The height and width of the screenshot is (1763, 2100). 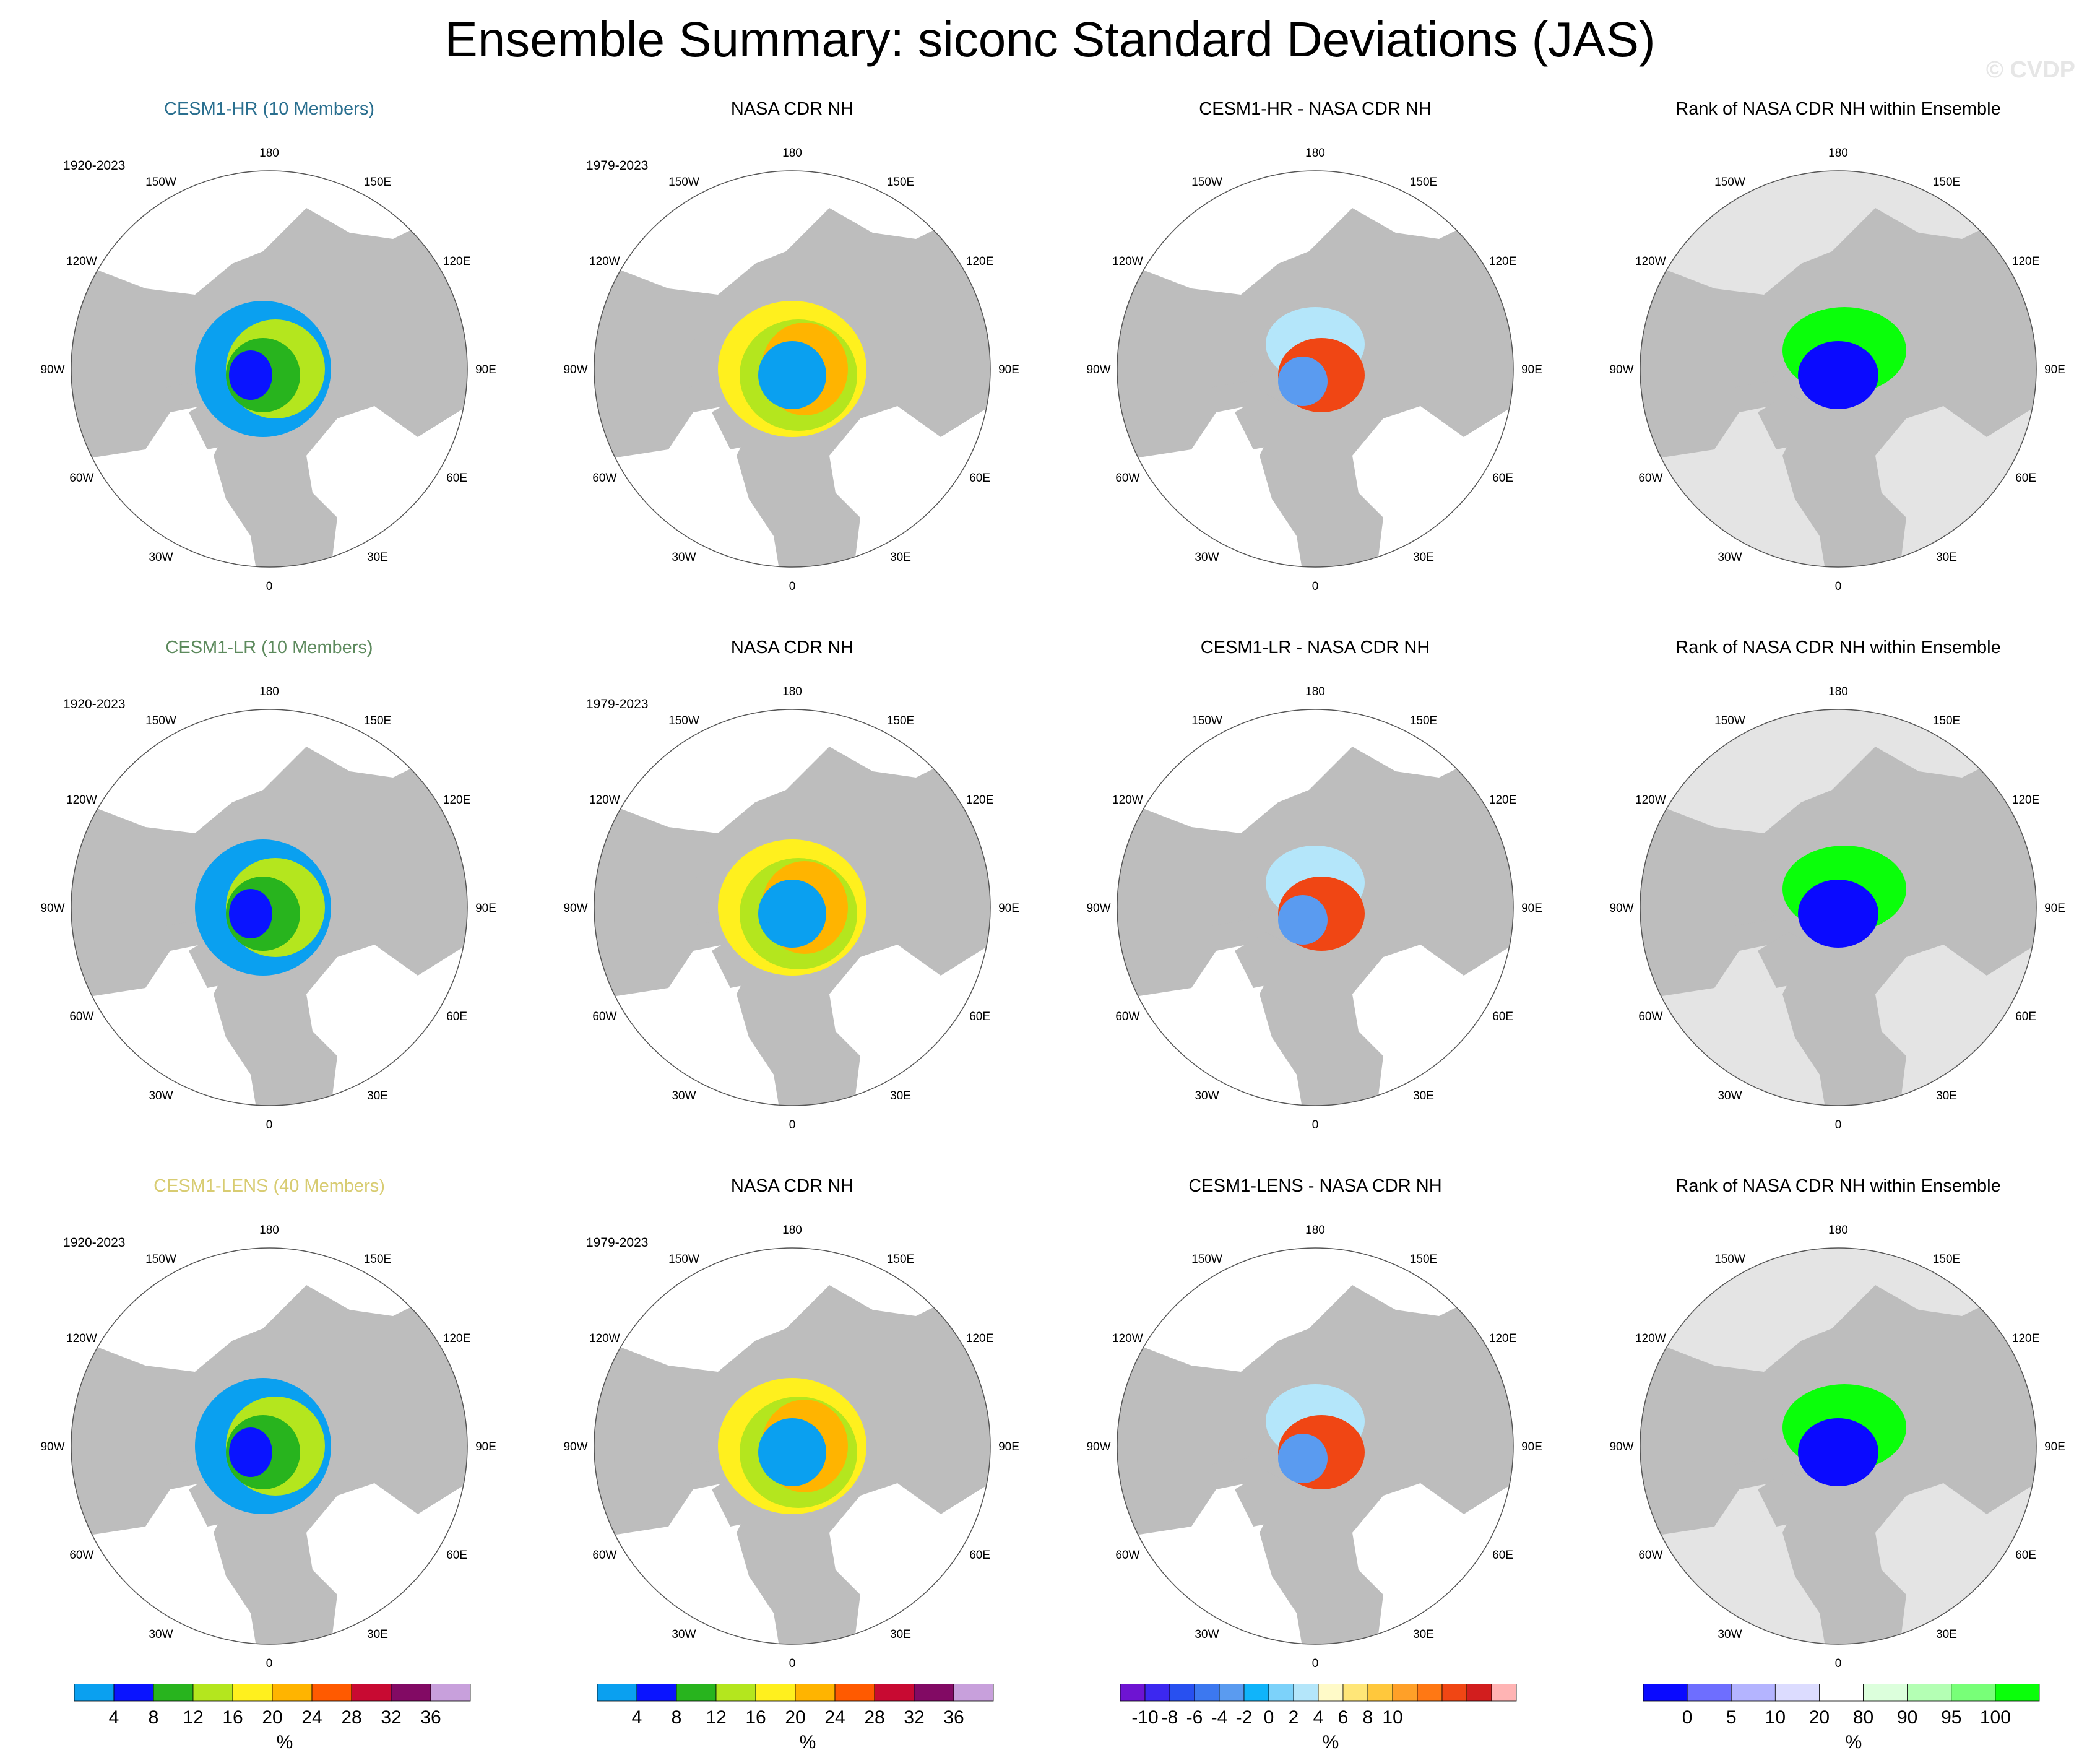 What do you see at coordinates (637, 1717) in the screenshot?
I see `legend-tick-label: 4` at bounding box center [637, 1717].